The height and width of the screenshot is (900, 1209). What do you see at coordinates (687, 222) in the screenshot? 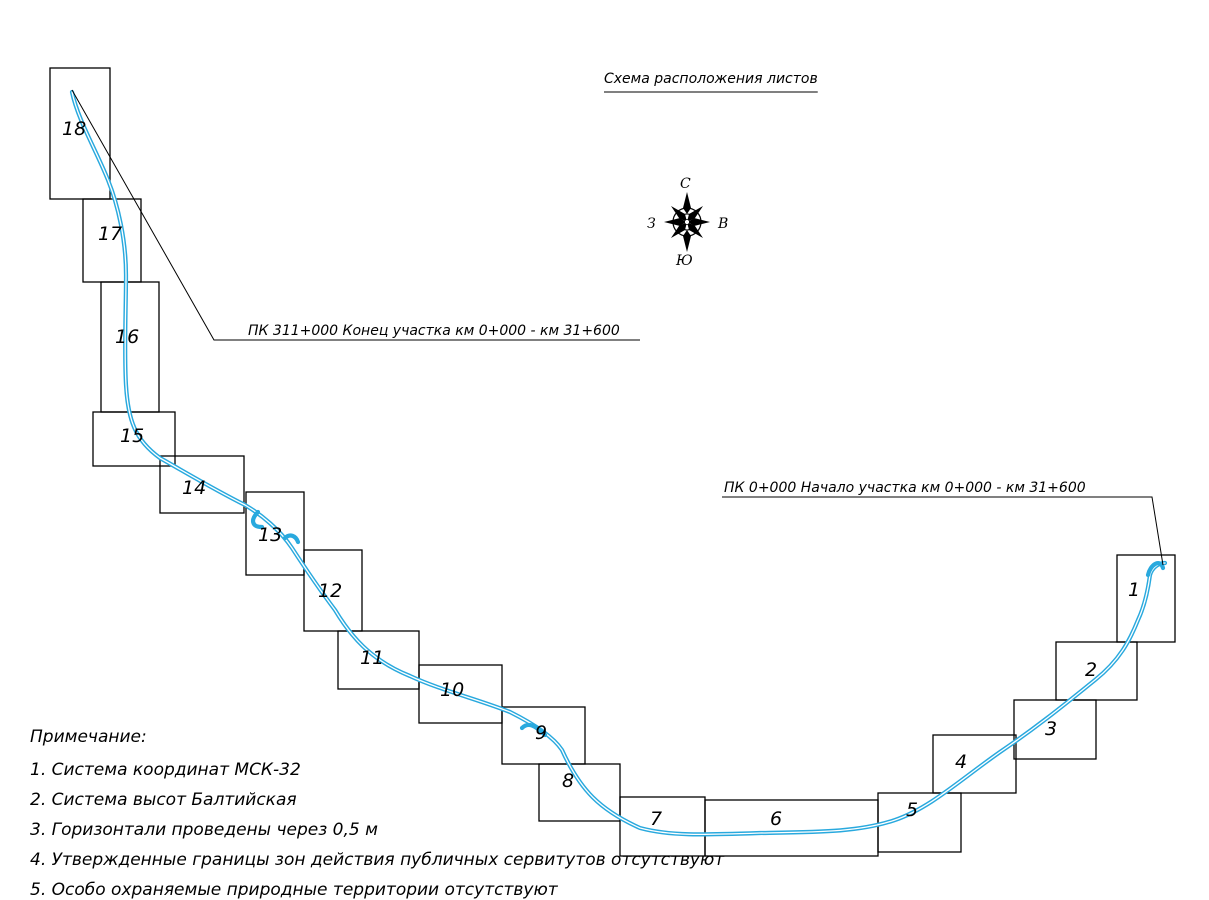
I see `compass-rose-icon` at bounding box center [687, 222].